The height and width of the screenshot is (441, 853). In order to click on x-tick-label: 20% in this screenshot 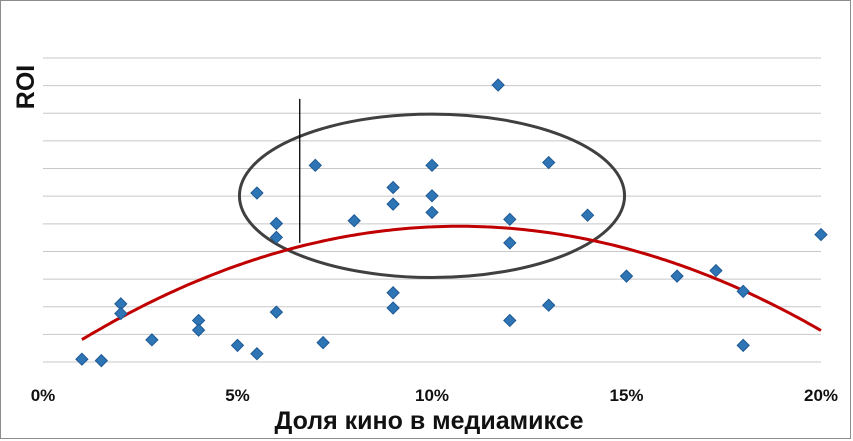, I will do `click(821, 395)`.